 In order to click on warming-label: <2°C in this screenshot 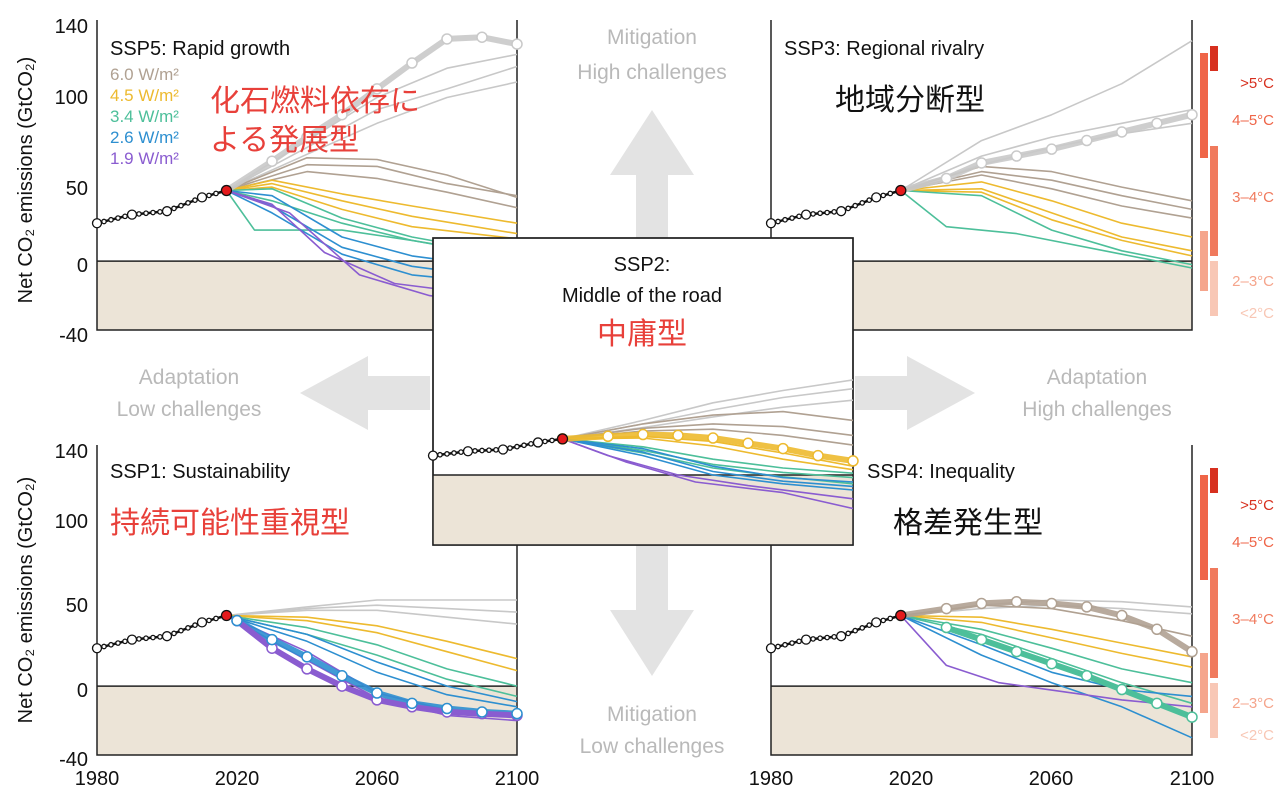, I will do `click(1257, 313)`.